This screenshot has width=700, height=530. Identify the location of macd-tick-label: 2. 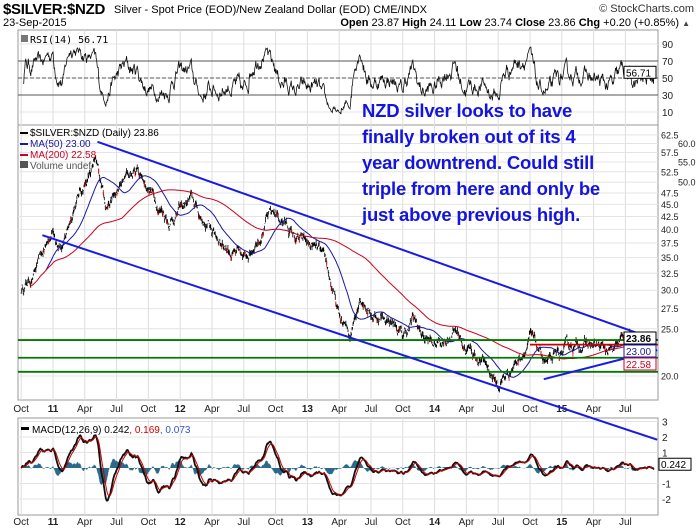
(665, 438).